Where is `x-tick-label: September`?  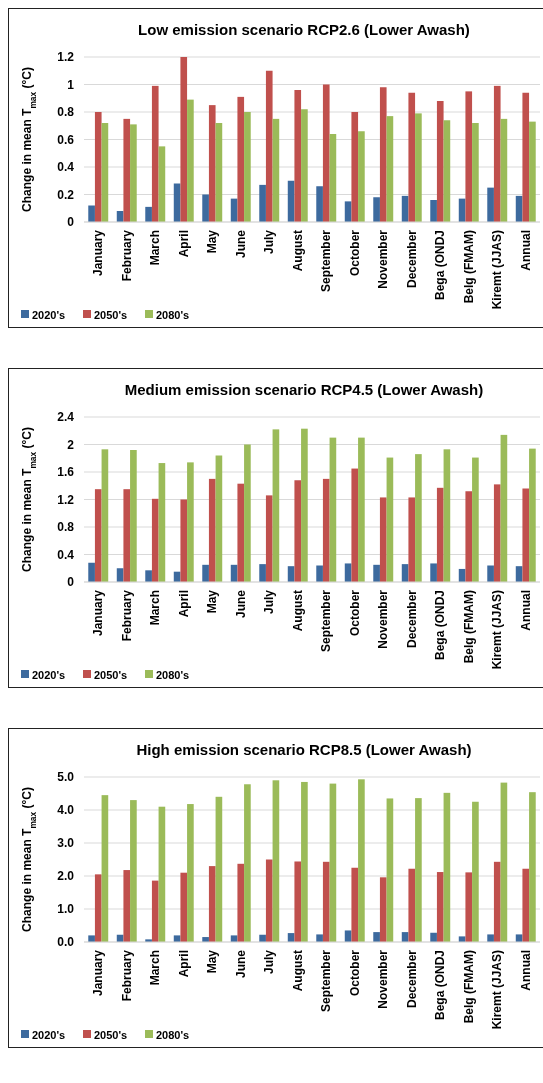 x-tick-label: September is located at coordinates (326, 981).